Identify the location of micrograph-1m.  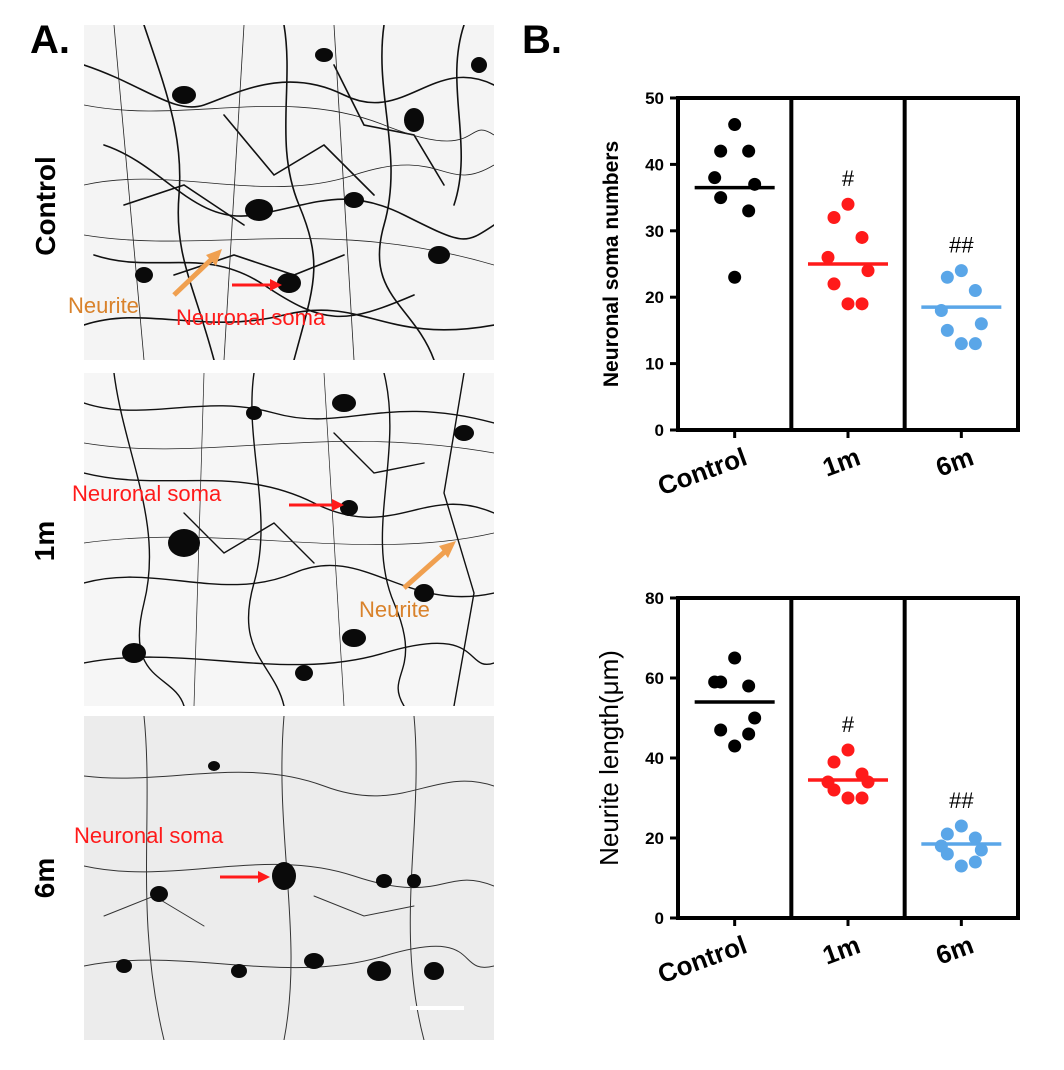
(289, 539).